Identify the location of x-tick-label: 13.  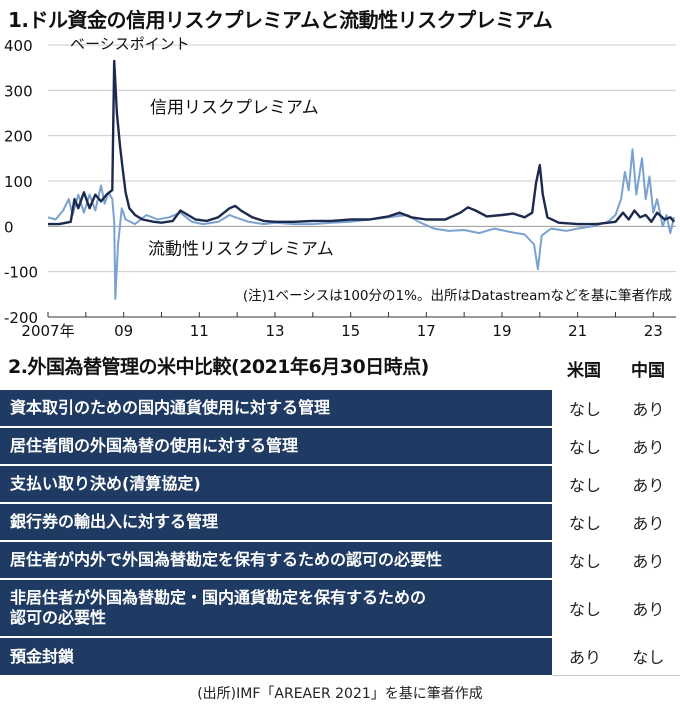
(274, 331).